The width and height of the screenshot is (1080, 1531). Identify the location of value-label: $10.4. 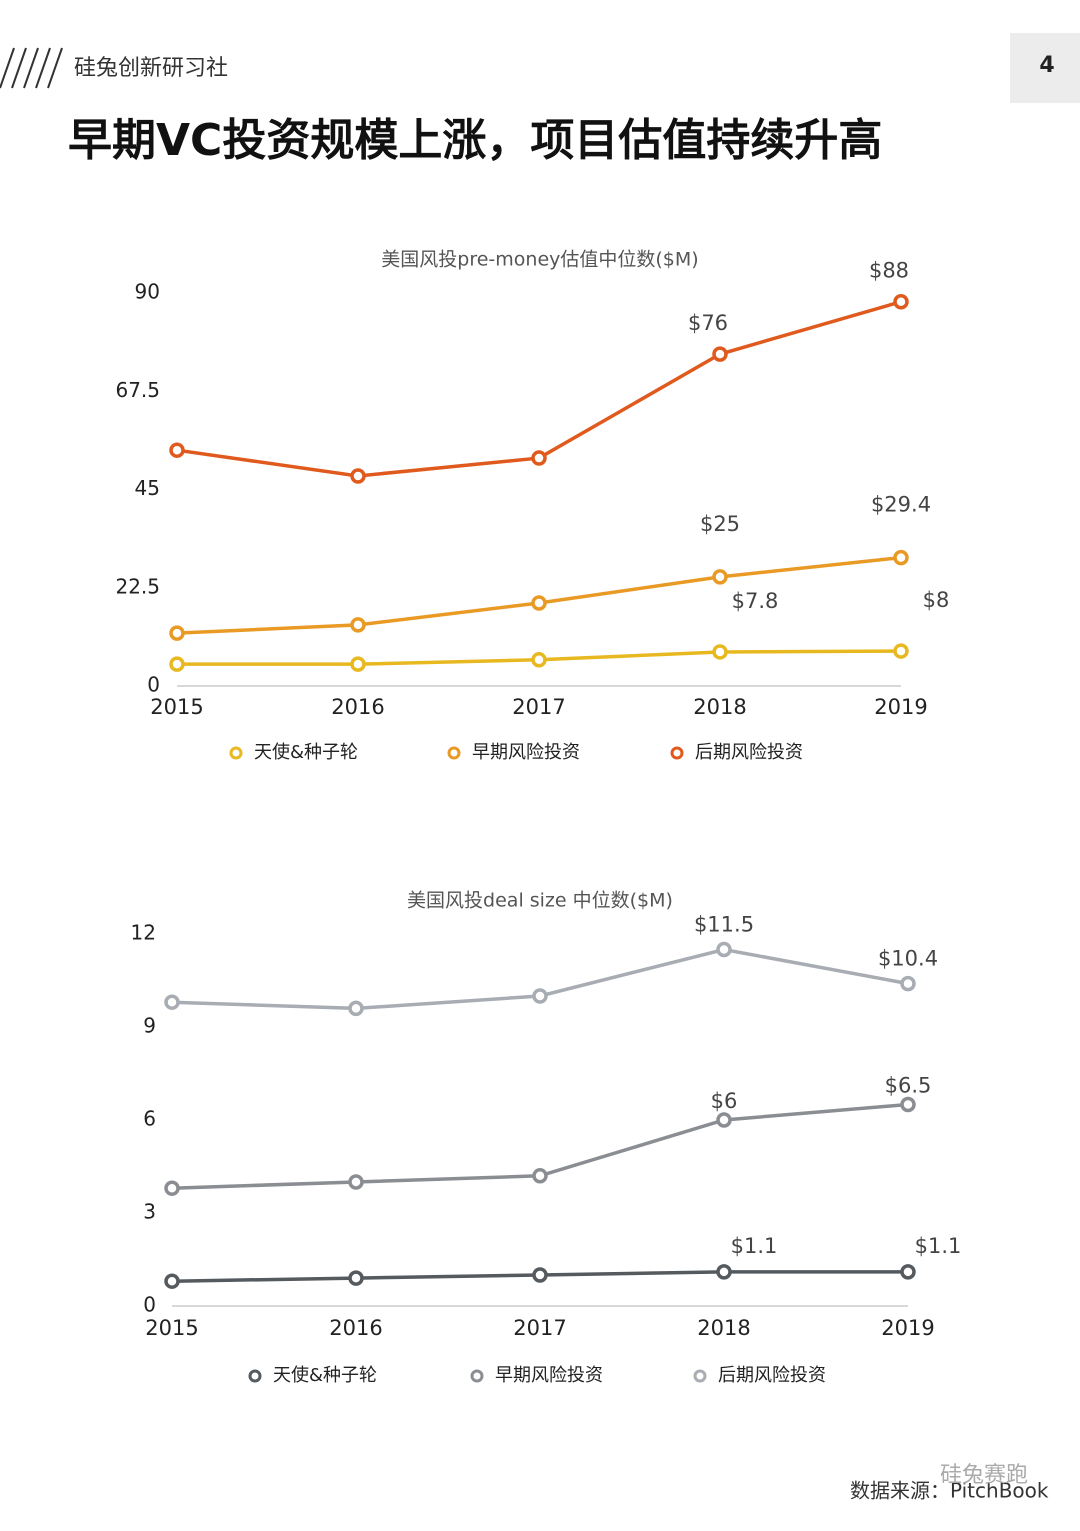
(908, 959).